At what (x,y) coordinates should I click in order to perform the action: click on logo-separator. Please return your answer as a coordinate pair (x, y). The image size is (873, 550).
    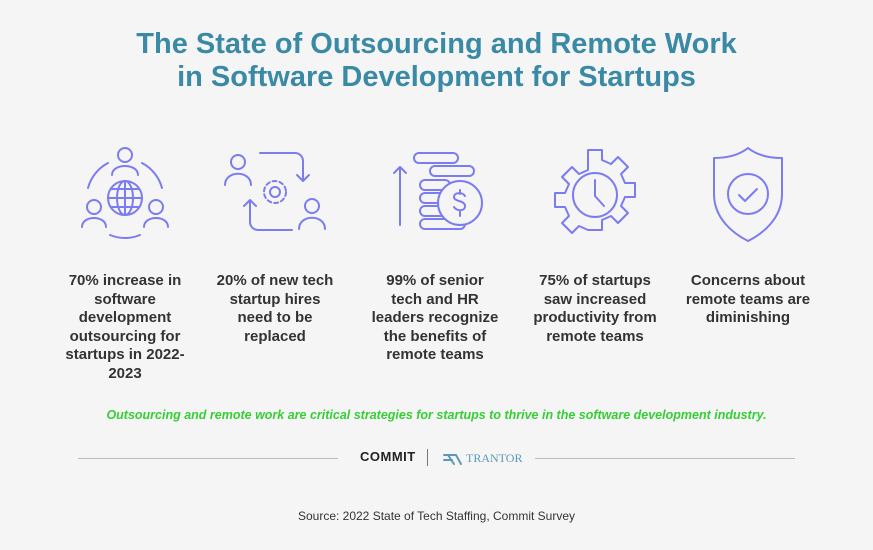
    Looking at the image, I should click on (427, 457).